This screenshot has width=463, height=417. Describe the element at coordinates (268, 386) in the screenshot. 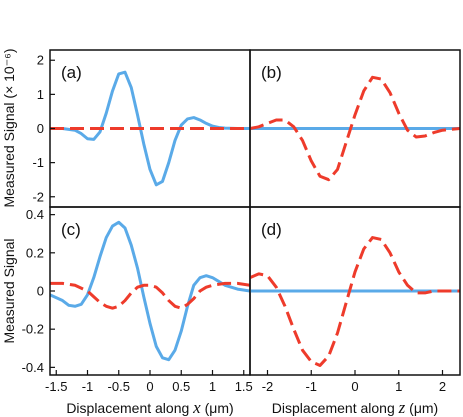

I see `x-tick-label: -2` at that location.